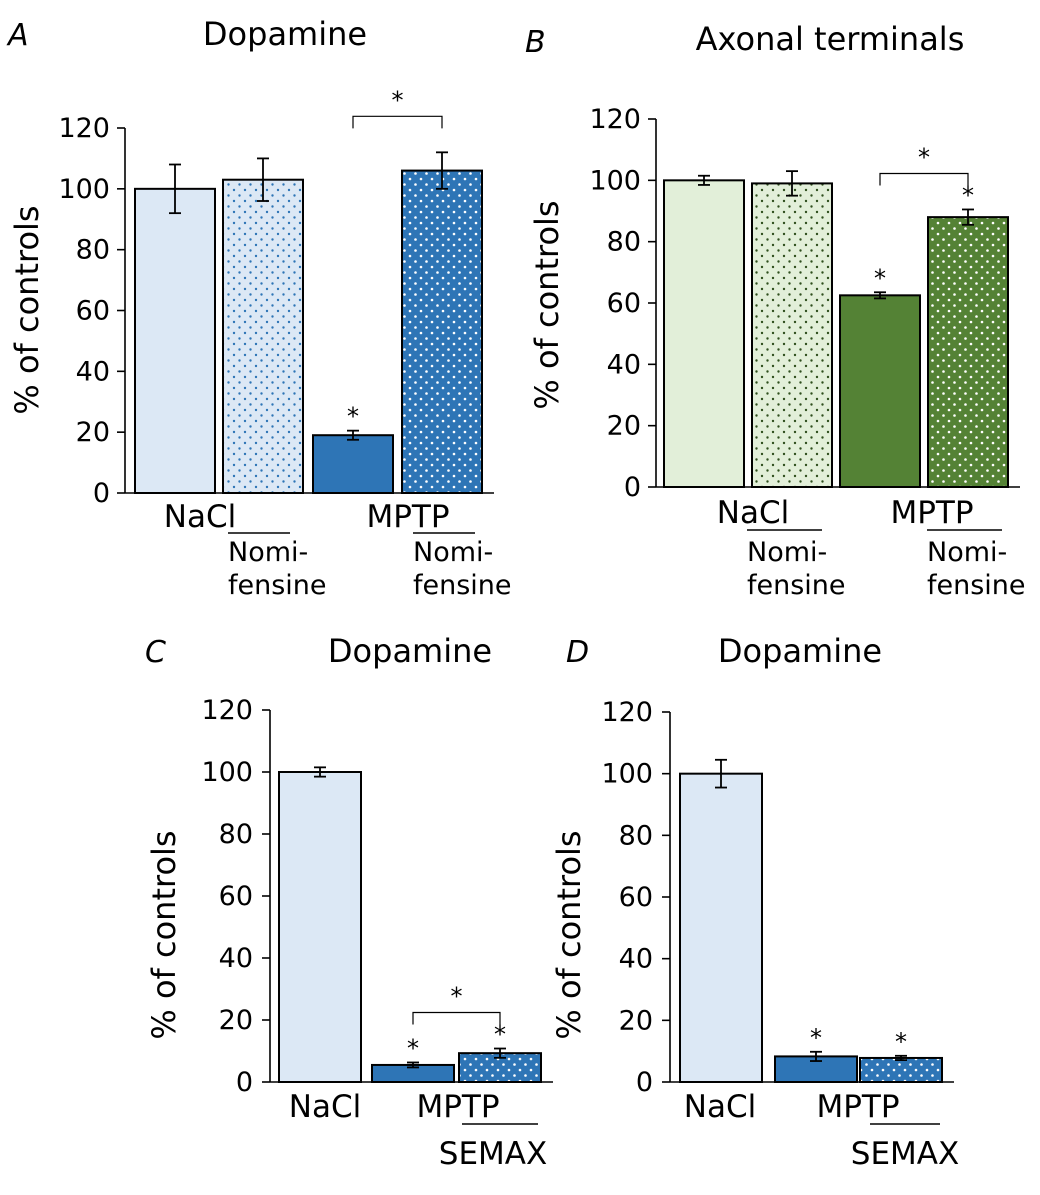 The width and height of the screenshot is (1040, 1195). Describe the element at coordinates (155, 652) in the screenshot. I see `panel-letter: C` at that location.